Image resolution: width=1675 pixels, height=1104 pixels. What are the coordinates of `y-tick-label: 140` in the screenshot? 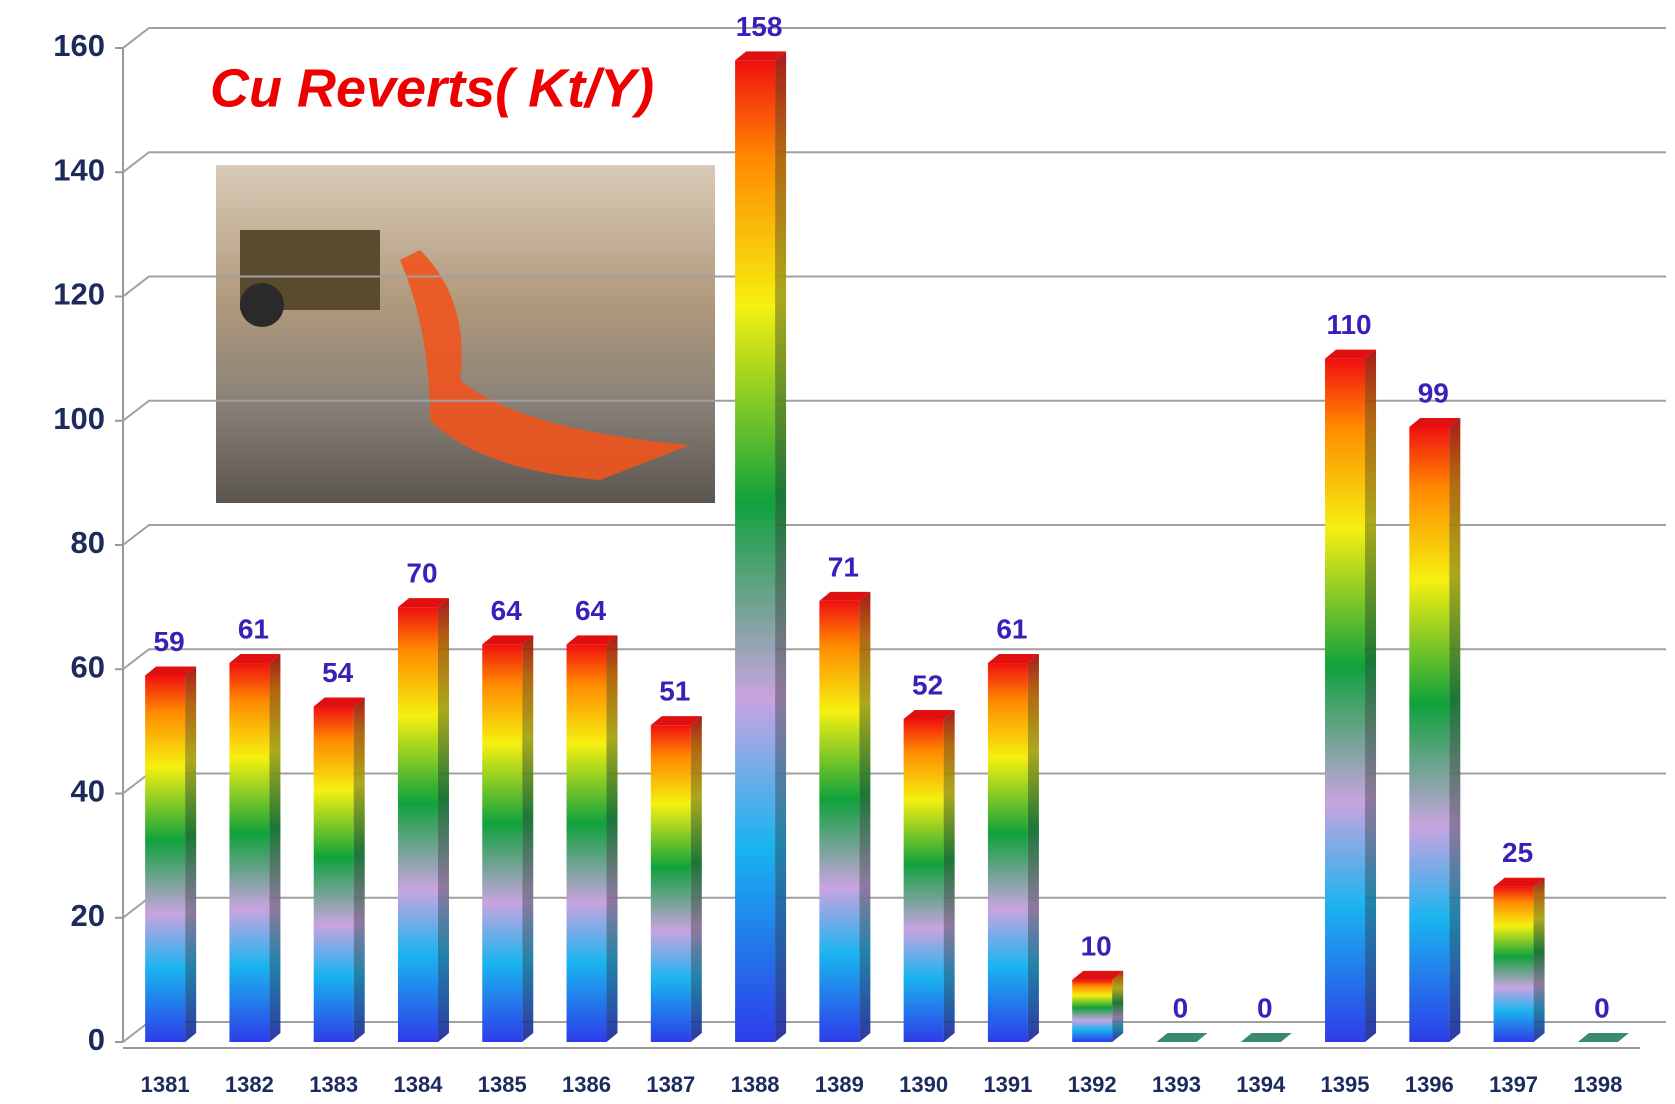 It's located at (79, 169).